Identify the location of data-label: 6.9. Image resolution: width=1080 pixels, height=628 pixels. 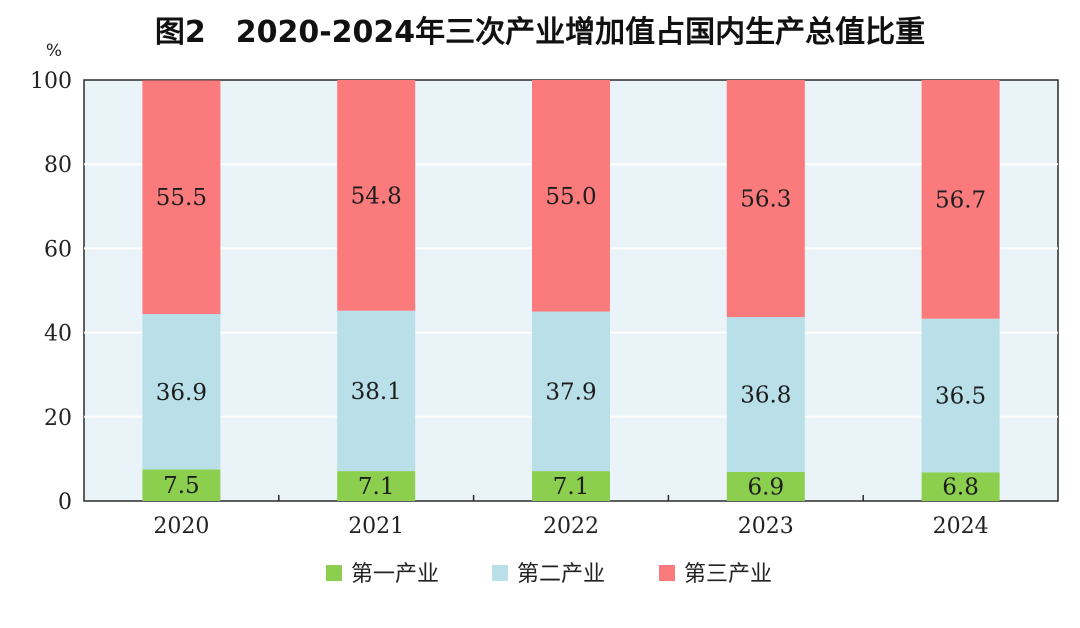
(766, 487).